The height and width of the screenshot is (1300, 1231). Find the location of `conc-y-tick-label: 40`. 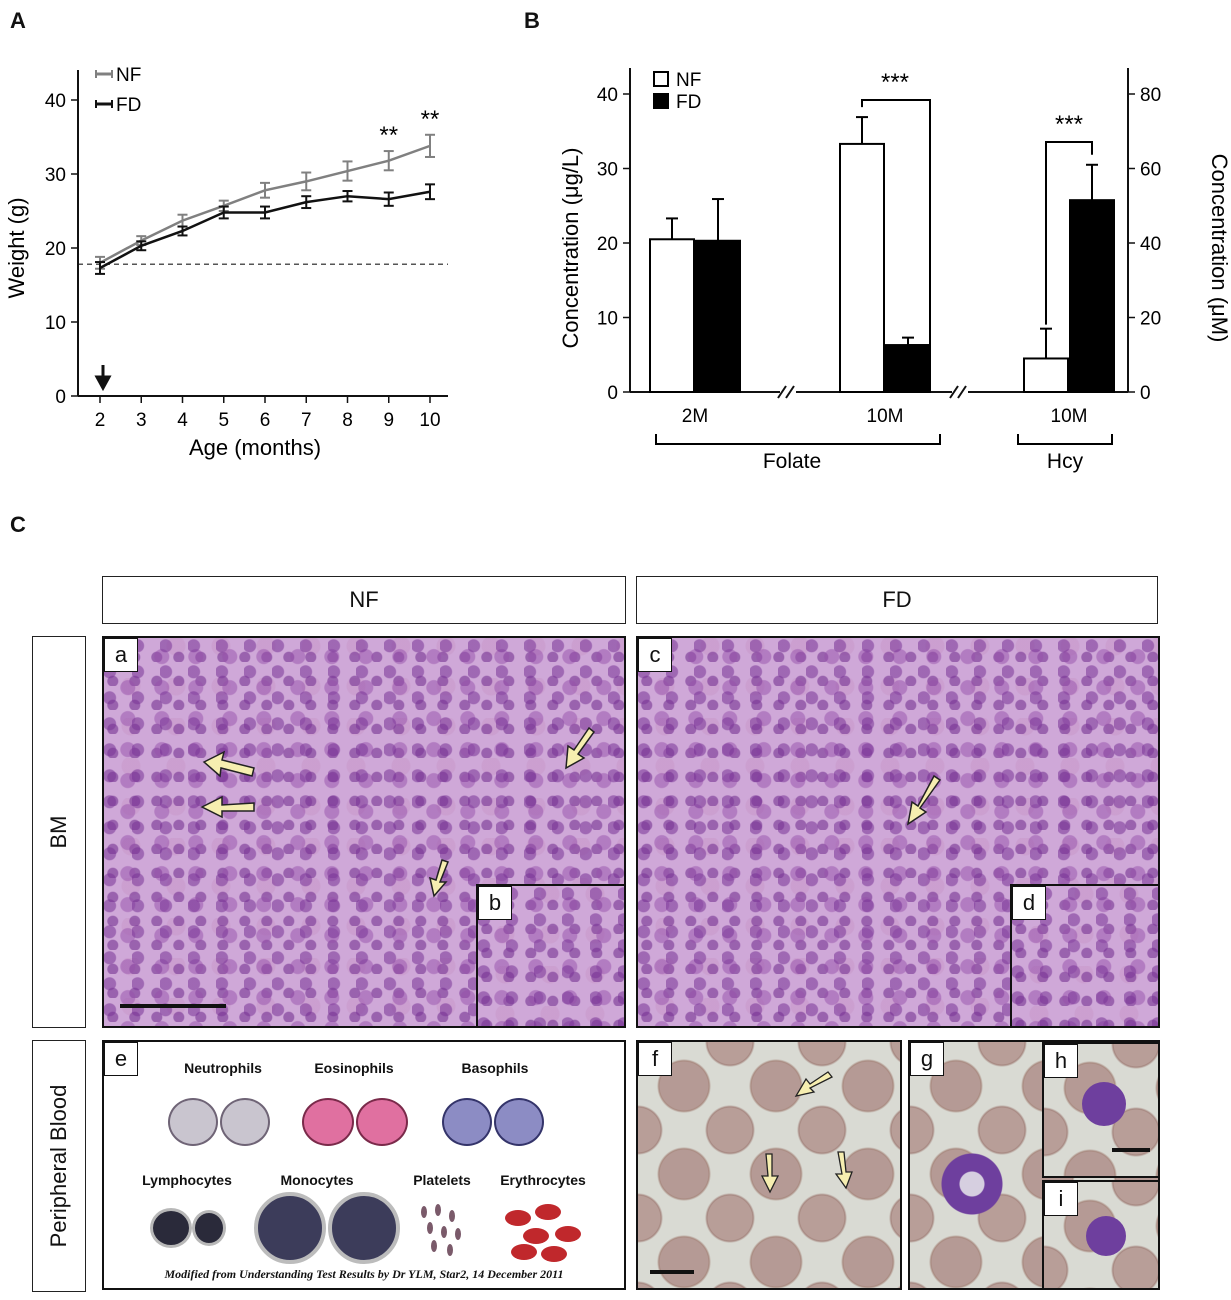

conc-y-tick-label: 40 is located at coordinates (607, 95).